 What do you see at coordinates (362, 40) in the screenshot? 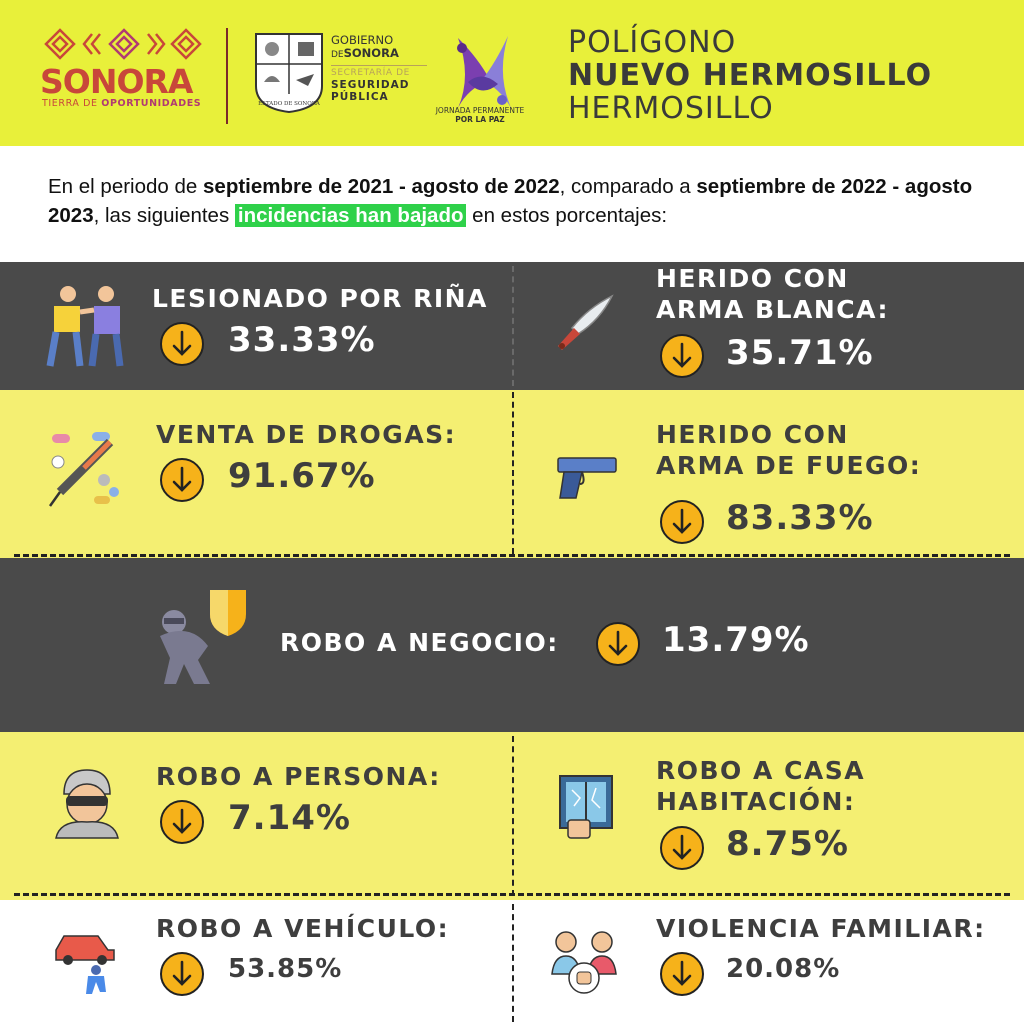
I see `gov-line1: GOBIERNO` at bounding box center [362, 40].